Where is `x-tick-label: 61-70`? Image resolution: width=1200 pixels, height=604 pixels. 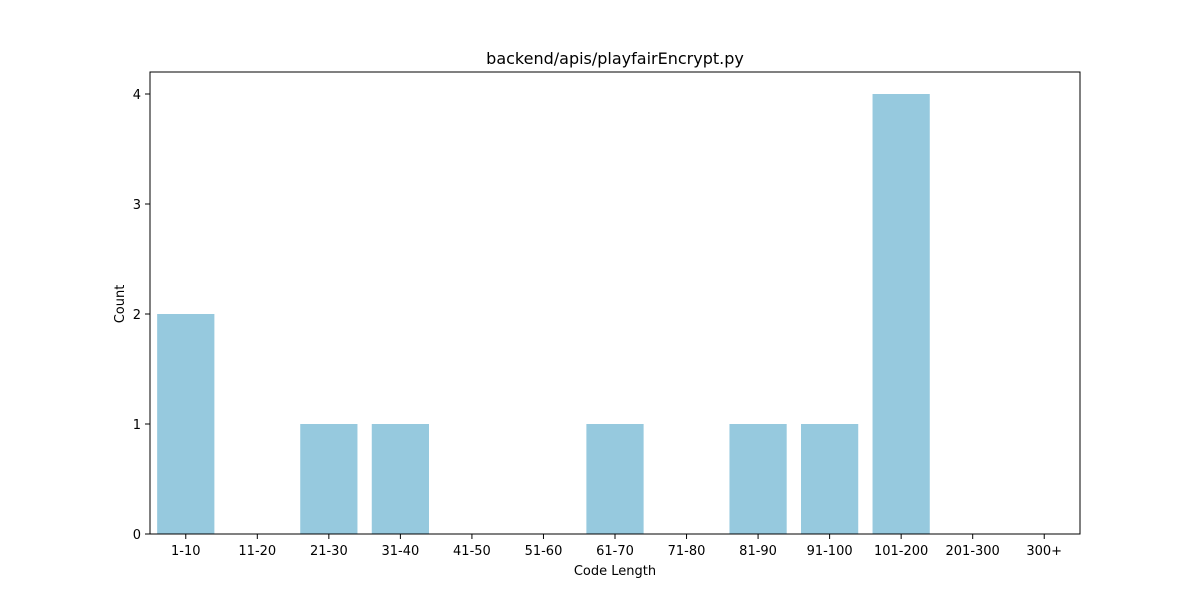
x-tick-label: 61-70 is located at coordinates (615, 551).